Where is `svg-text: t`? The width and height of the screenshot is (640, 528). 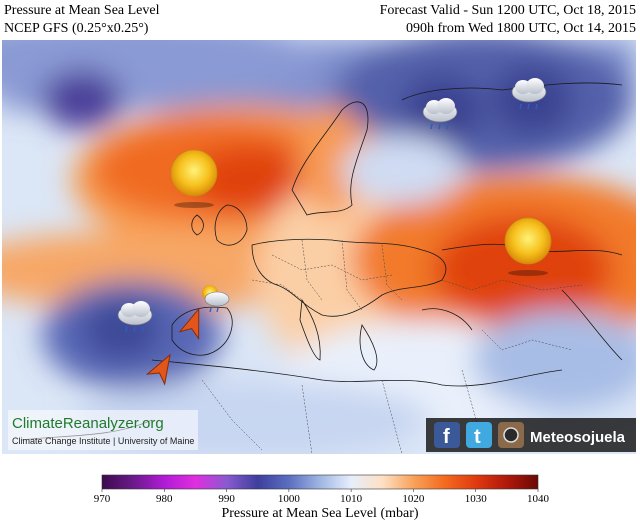
svg-text: t is located at coordinates (477, 437).